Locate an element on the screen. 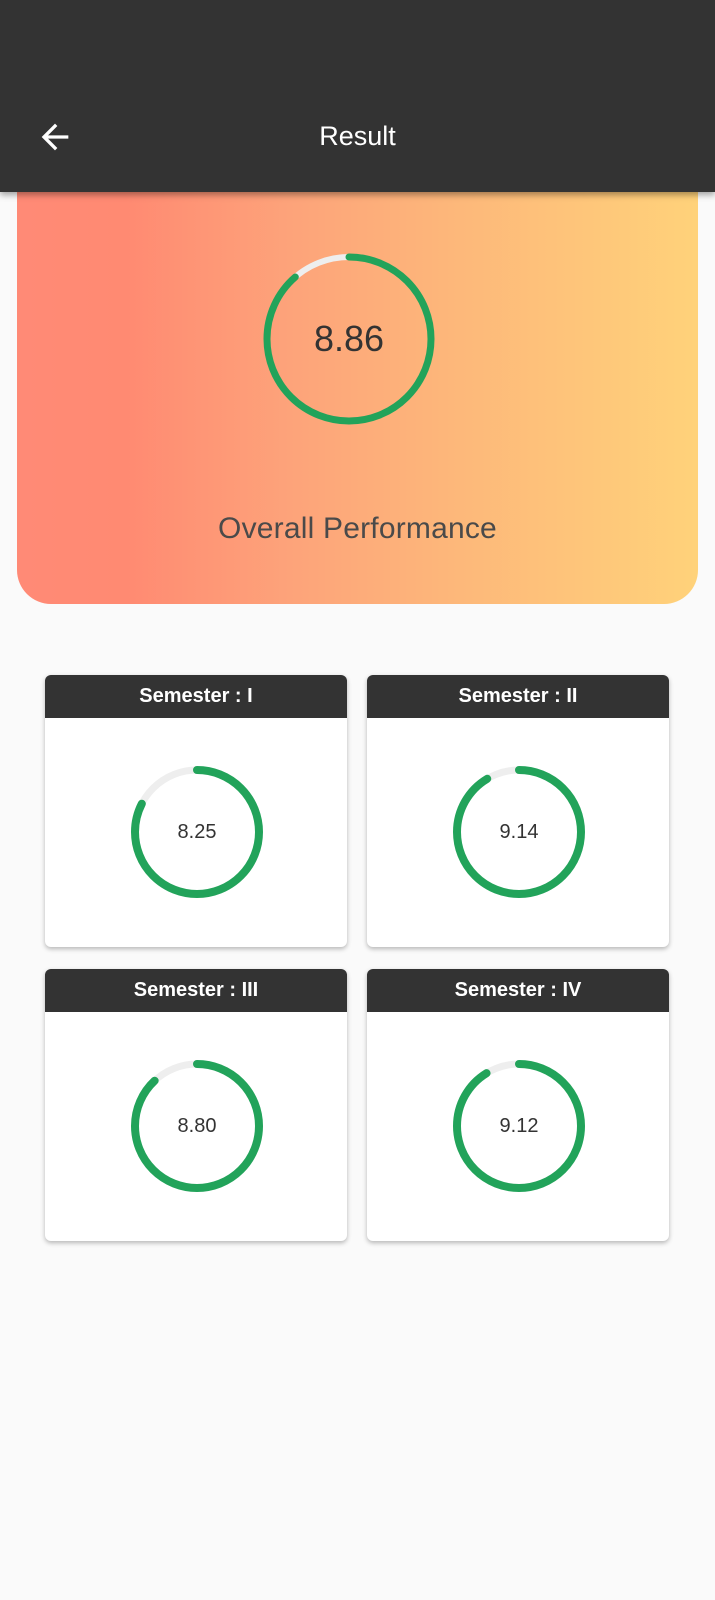 The width and height of the screenshot is (715, 1600). overall-progress-ring: 8.86 is located at coordinates (349, 339).